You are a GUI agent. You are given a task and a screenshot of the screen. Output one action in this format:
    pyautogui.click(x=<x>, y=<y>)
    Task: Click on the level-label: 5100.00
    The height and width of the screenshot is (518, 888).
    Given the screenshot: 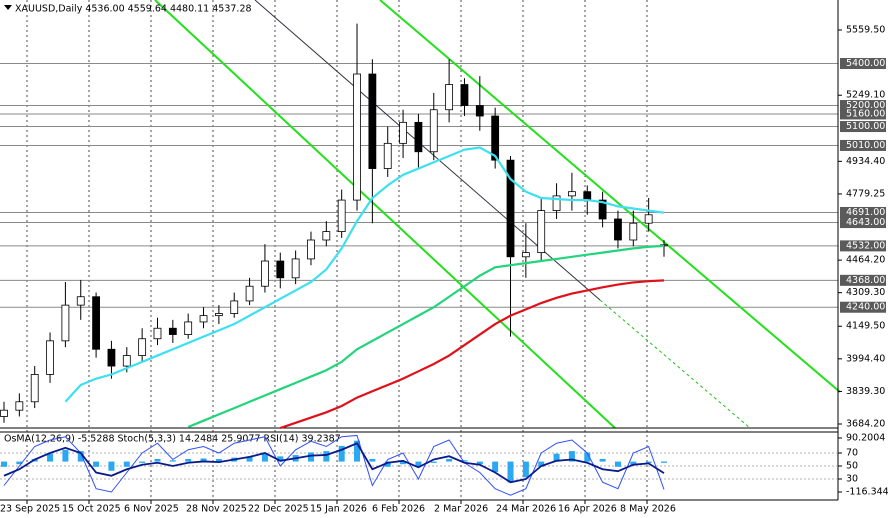 What is the action you would take?
    pyautogui.click(x=865, y=126)
    